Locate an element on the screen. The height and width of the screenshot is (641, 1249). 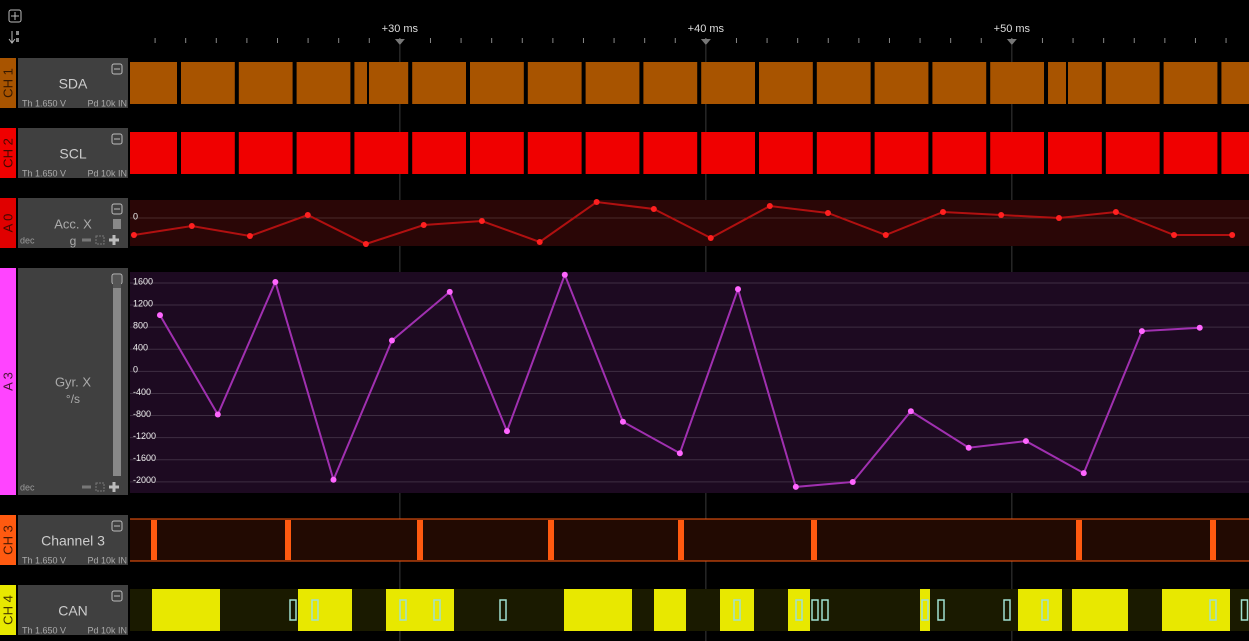
ruler-marker is located at coordinates (1011, 42).